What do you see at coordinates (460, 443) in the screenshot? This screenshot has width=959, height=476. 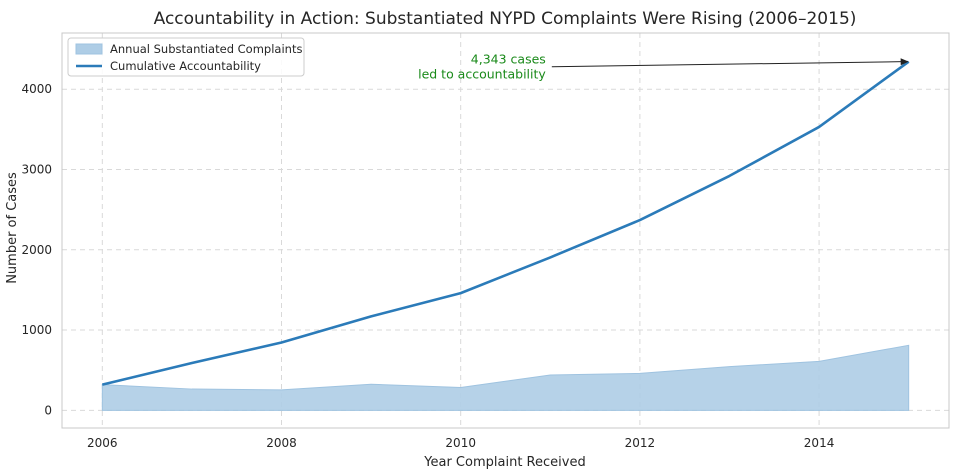 I see `x-tick-label: 2010` at bounding box center [460, 443].